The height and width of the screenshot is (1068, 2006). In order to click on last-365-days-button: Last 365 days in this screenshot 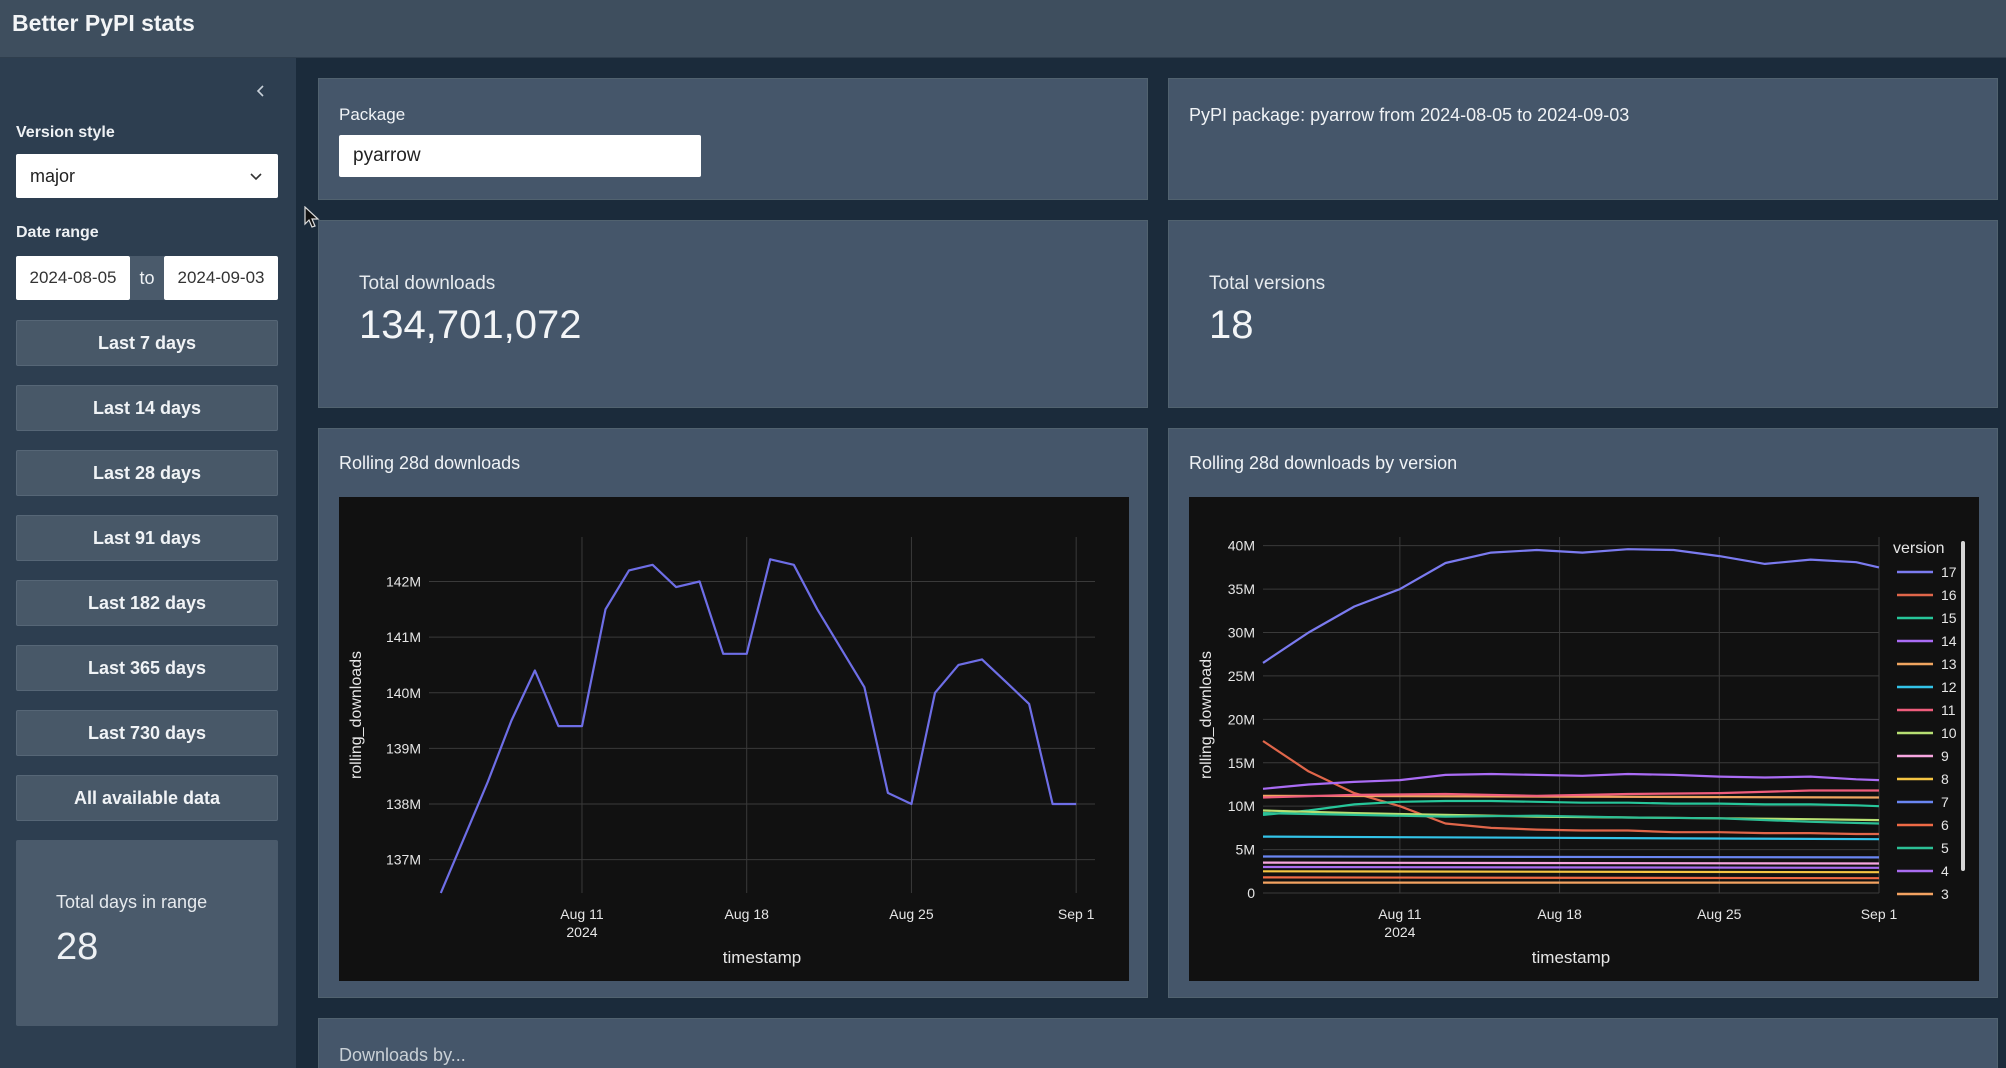, I will do `click(147, 668)`.